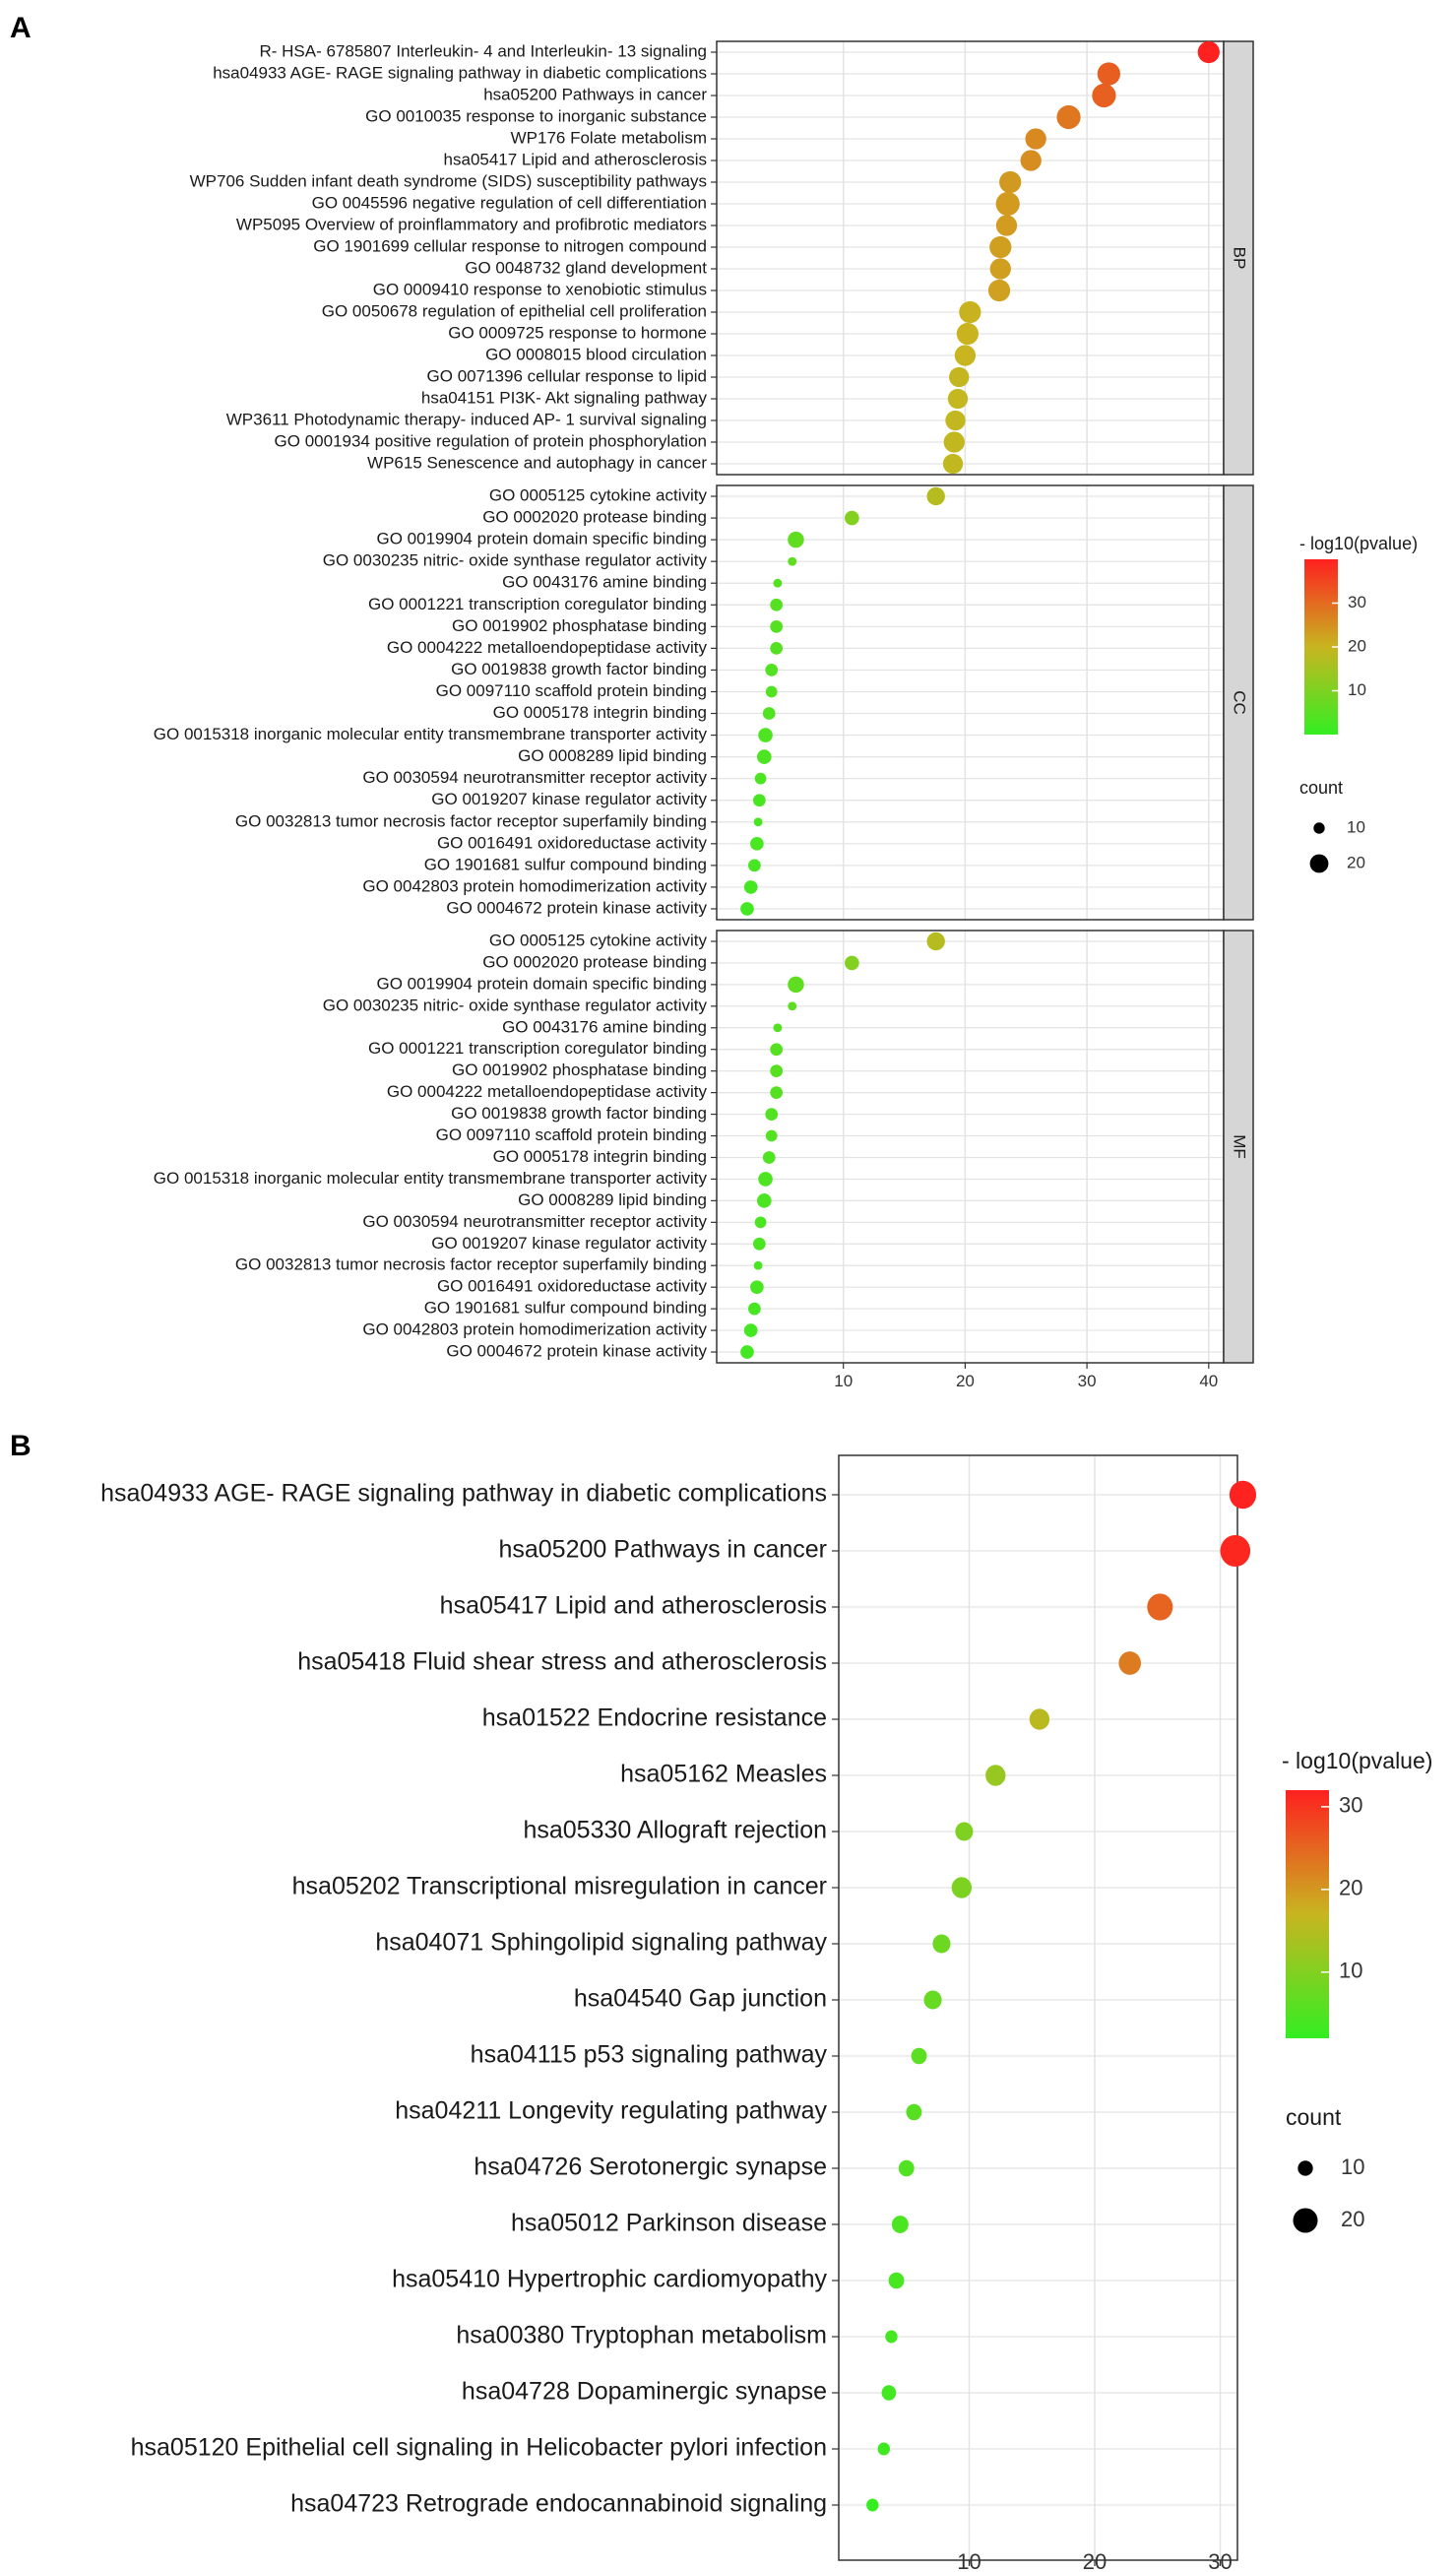 Image resolution: width=1456 pixels, height=2572 pixels. Describe the element at coordinates (1357, 1761) in the screenshot. I see `color-legend-title: - log10(pvalue)` at that location.